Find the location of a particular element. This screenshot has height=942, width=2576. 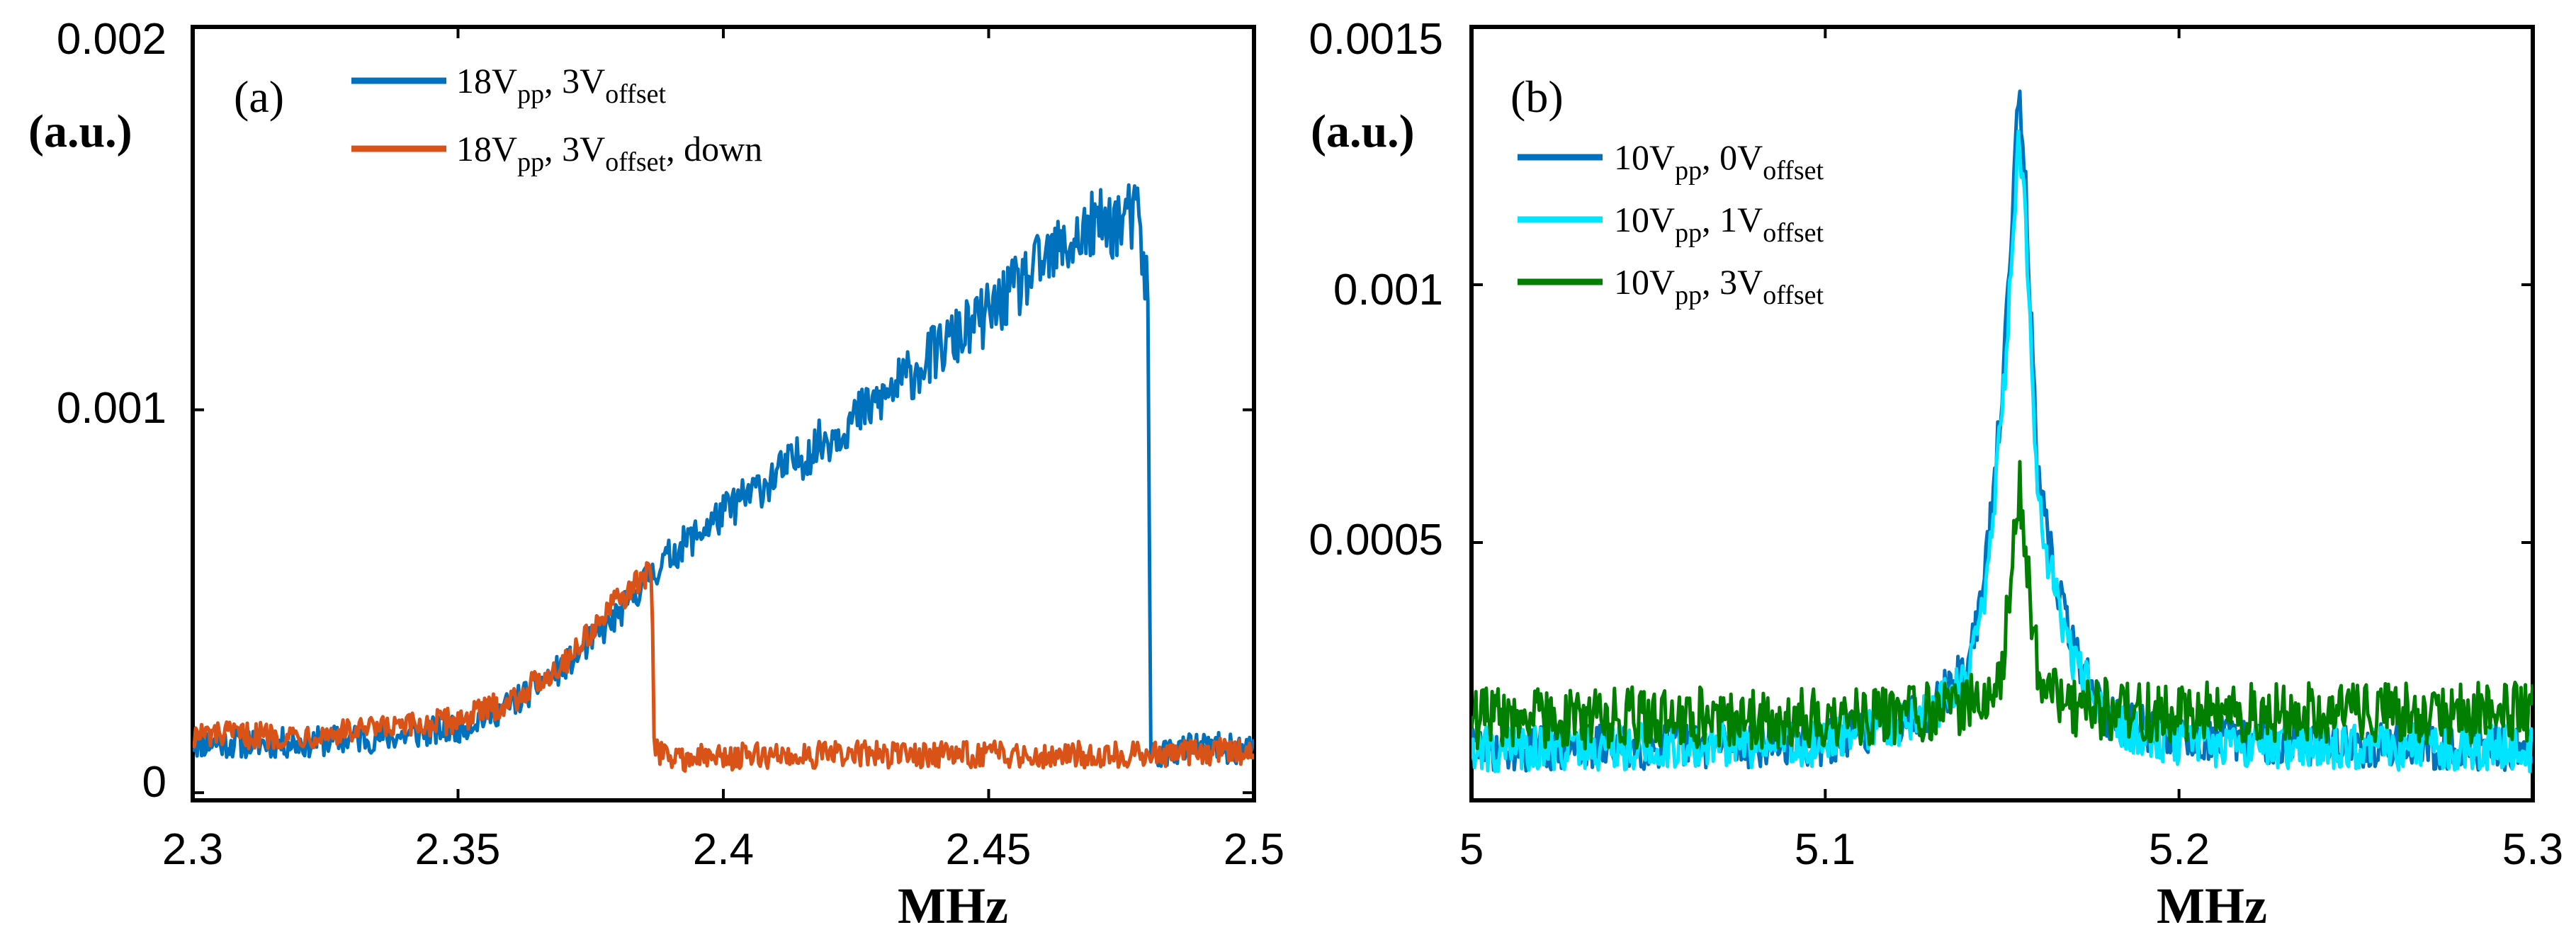

x-tick-label-3: 5.3 is located at coordinates (2532, 849).